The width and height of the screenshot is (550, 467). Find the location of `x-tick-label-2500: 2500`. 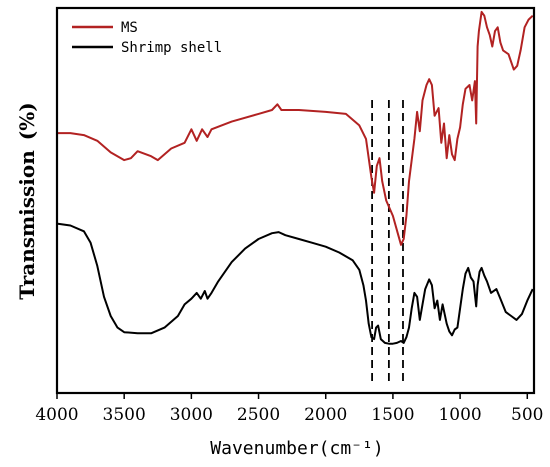

x-tick-label-2500: 2500 is located at coordinates (258, 415).